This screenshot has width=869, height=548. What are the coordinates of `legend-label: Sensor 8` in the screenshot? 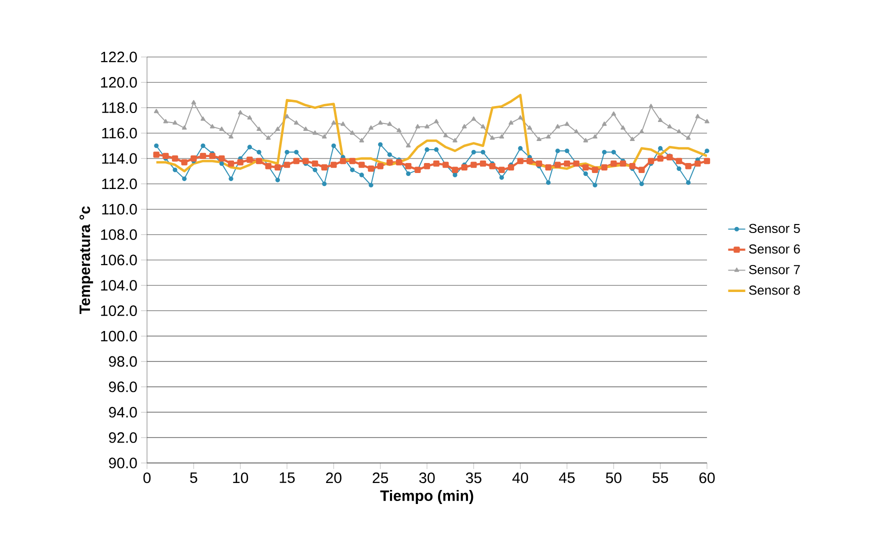 It's located at (774, 290).